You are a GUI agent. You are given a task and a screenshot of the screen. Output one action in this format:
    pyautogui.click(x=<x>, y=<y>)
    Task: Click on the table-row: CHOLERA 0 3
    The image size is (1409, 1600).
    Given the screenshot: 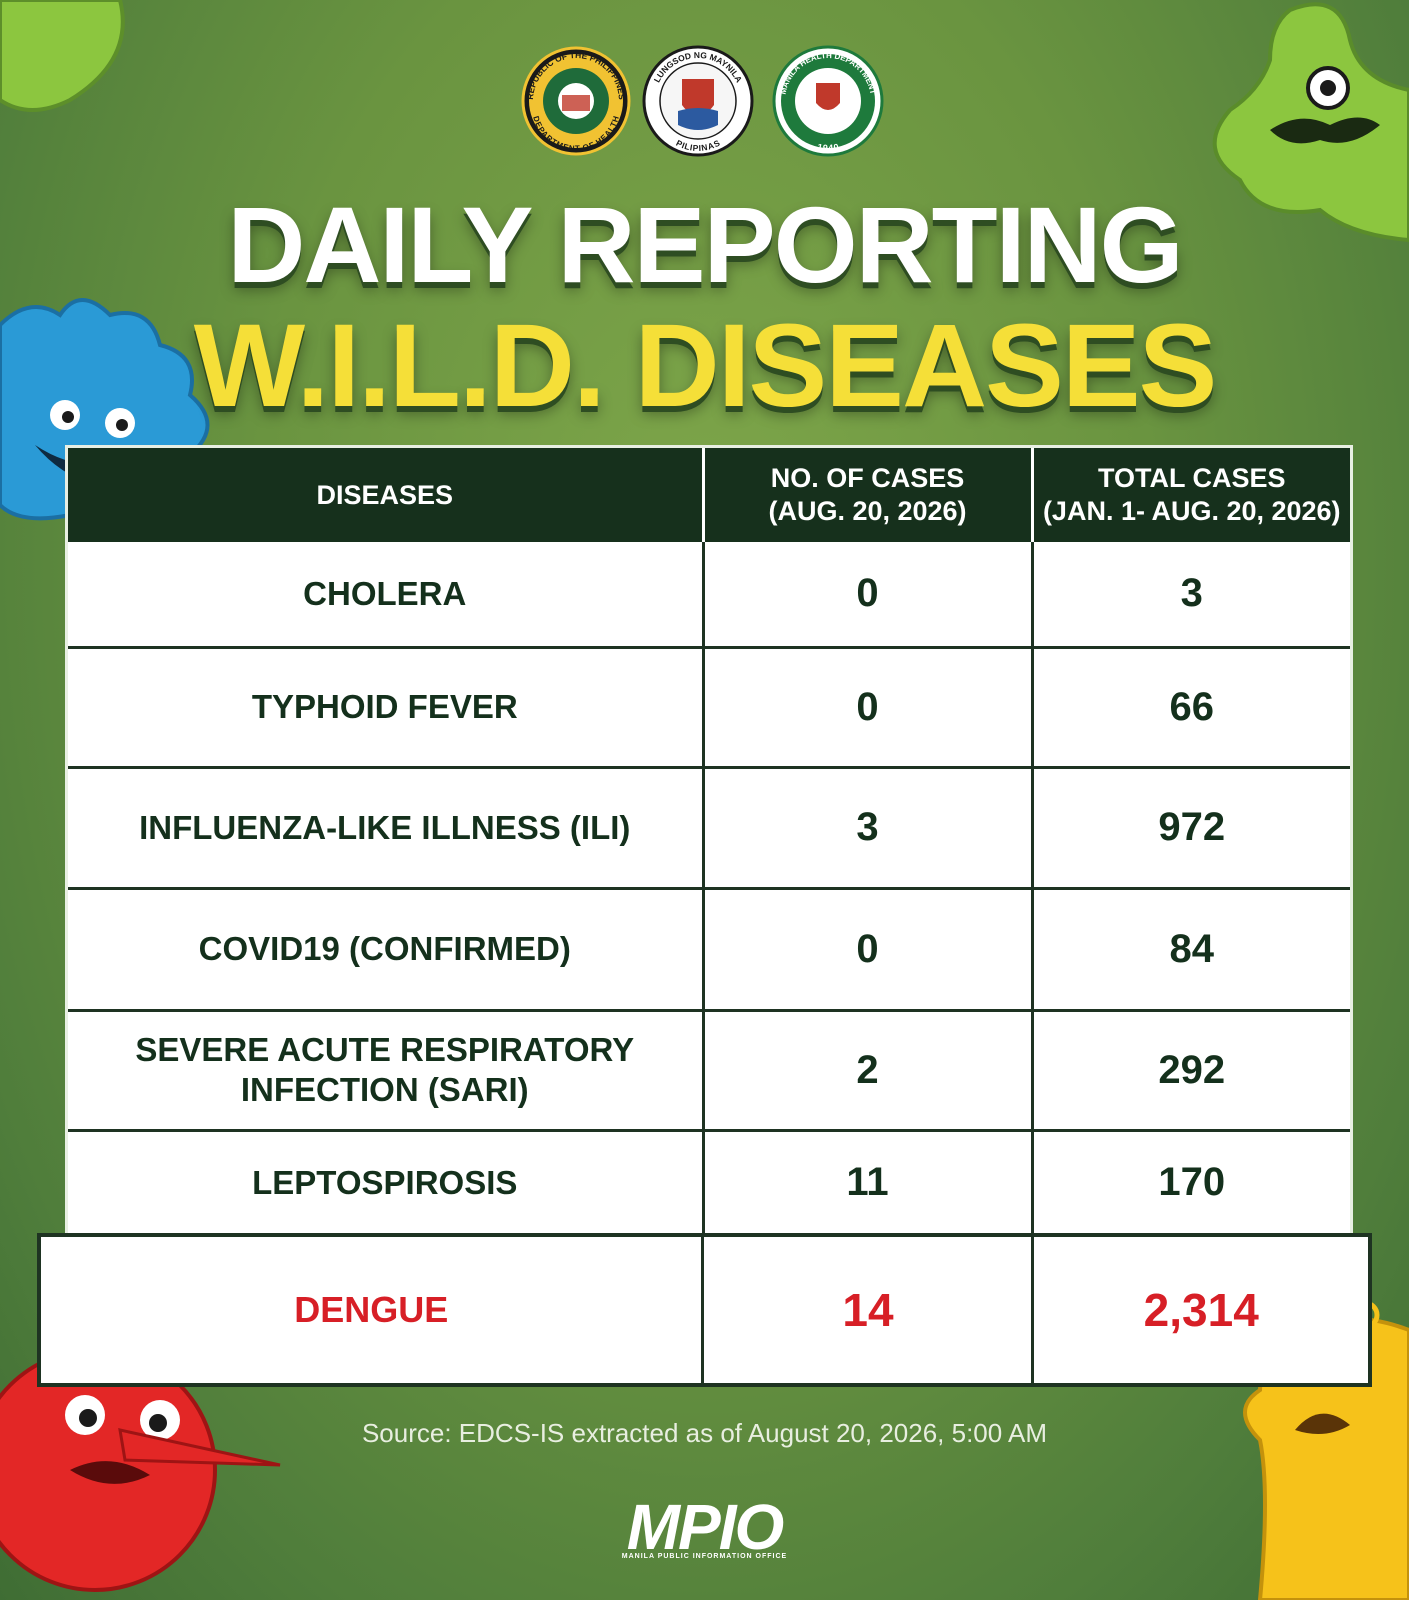 What is the action you would take?
    pyautogui.click(x=709, y=595)
    